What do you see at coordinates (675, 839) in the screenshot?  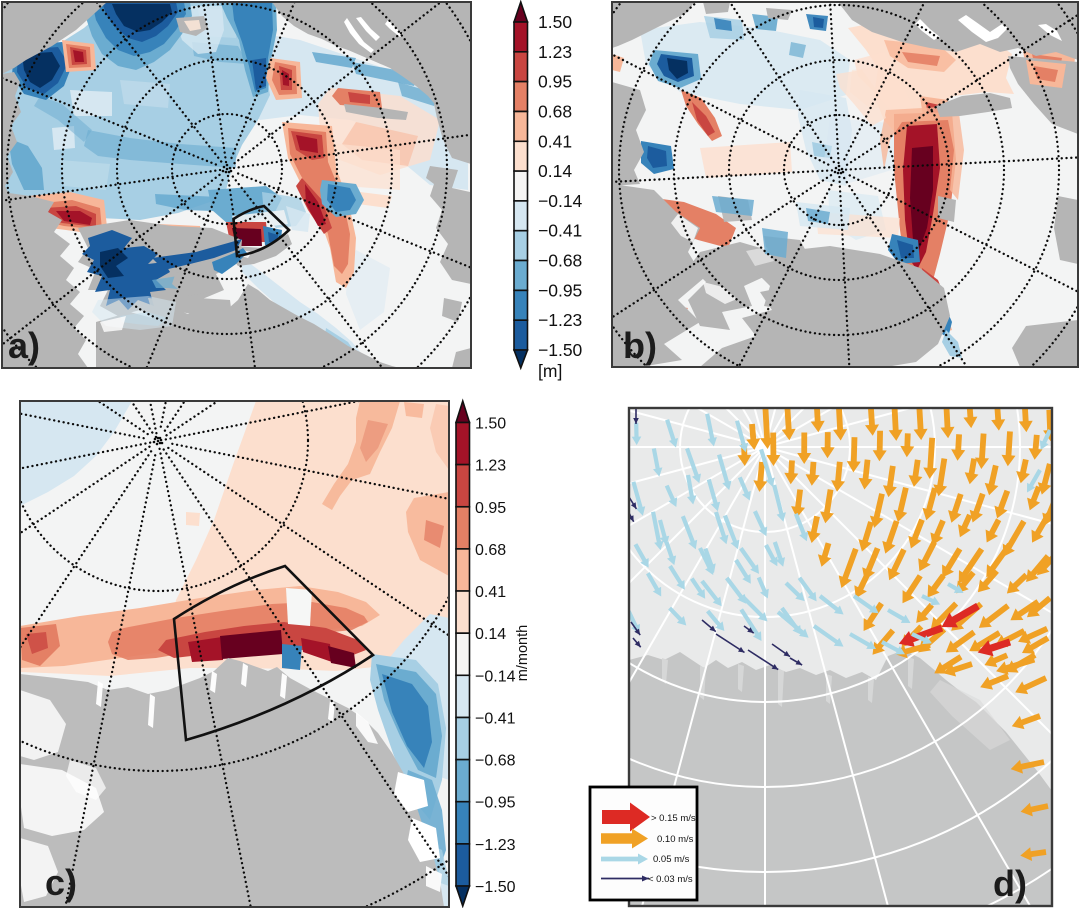 I see `svg-text: 0.10 m/s` at bounding box center [675, 839].